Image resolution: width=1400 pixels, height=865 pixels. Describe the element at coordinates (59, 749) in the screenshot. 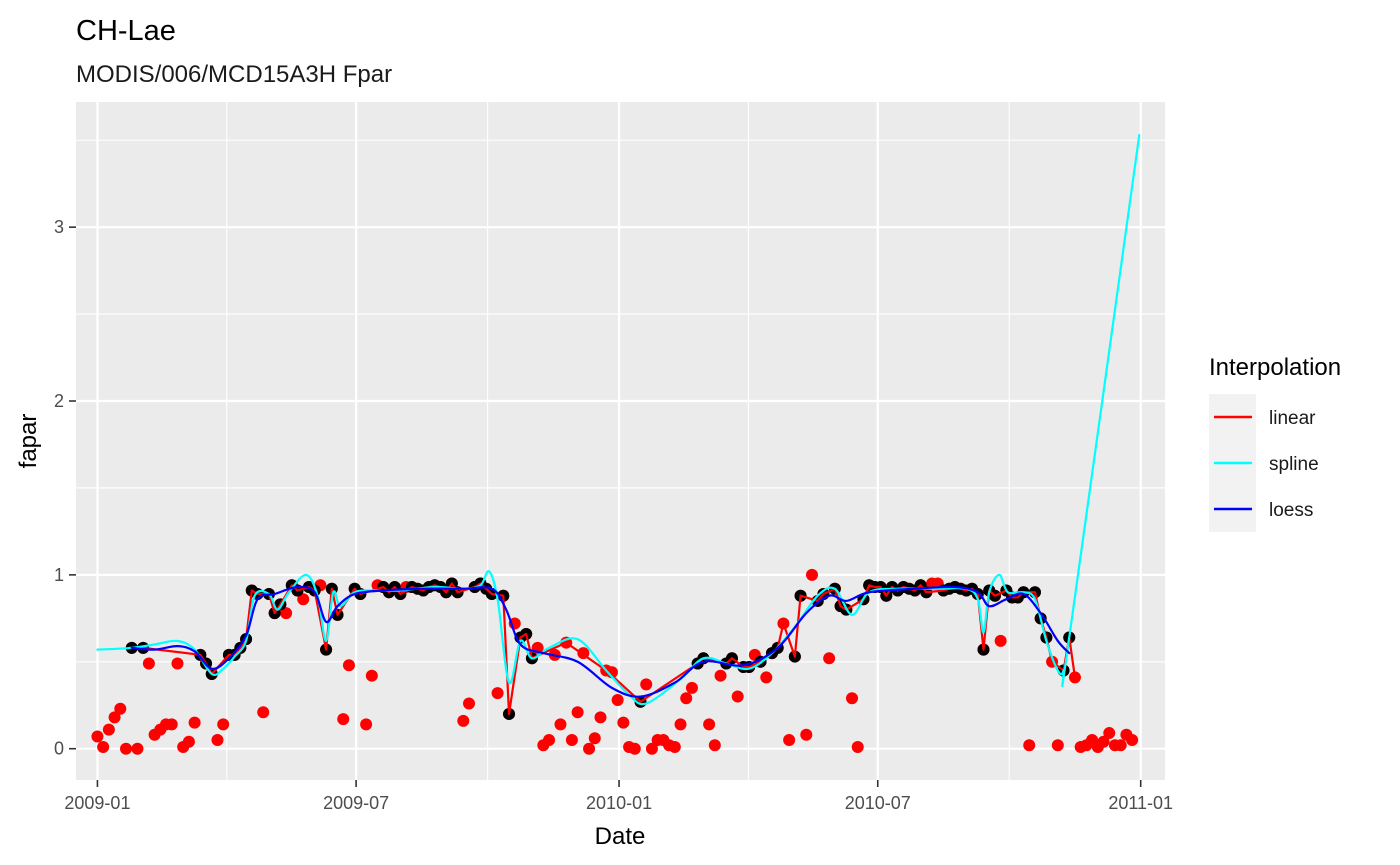

I see `y-tick-label: 0` at that location.